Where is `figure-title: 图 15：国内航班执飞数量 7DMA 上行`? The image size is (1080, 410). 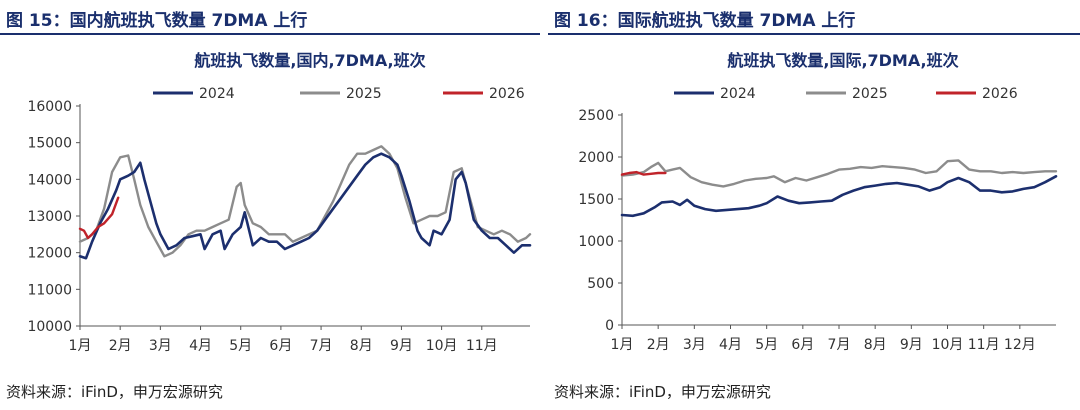 figure-title: 图 15：国内航班执飞数量 7DMA 上行 is located at coordinates (157, 21).